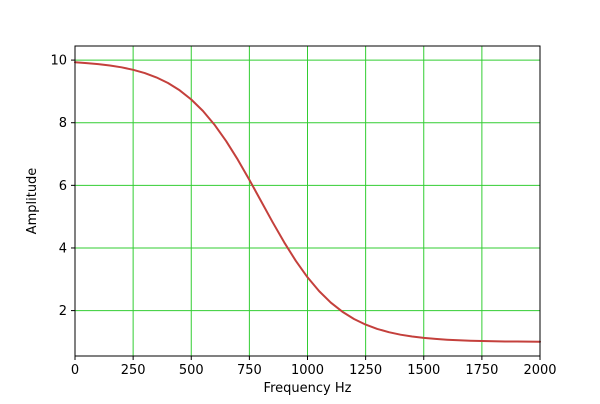 The image size is (600, 404). What do you see at coordinates (58, 61) in the screenshot?
I see `y-tick-label-10: 10` at bounding box center [58, 61].